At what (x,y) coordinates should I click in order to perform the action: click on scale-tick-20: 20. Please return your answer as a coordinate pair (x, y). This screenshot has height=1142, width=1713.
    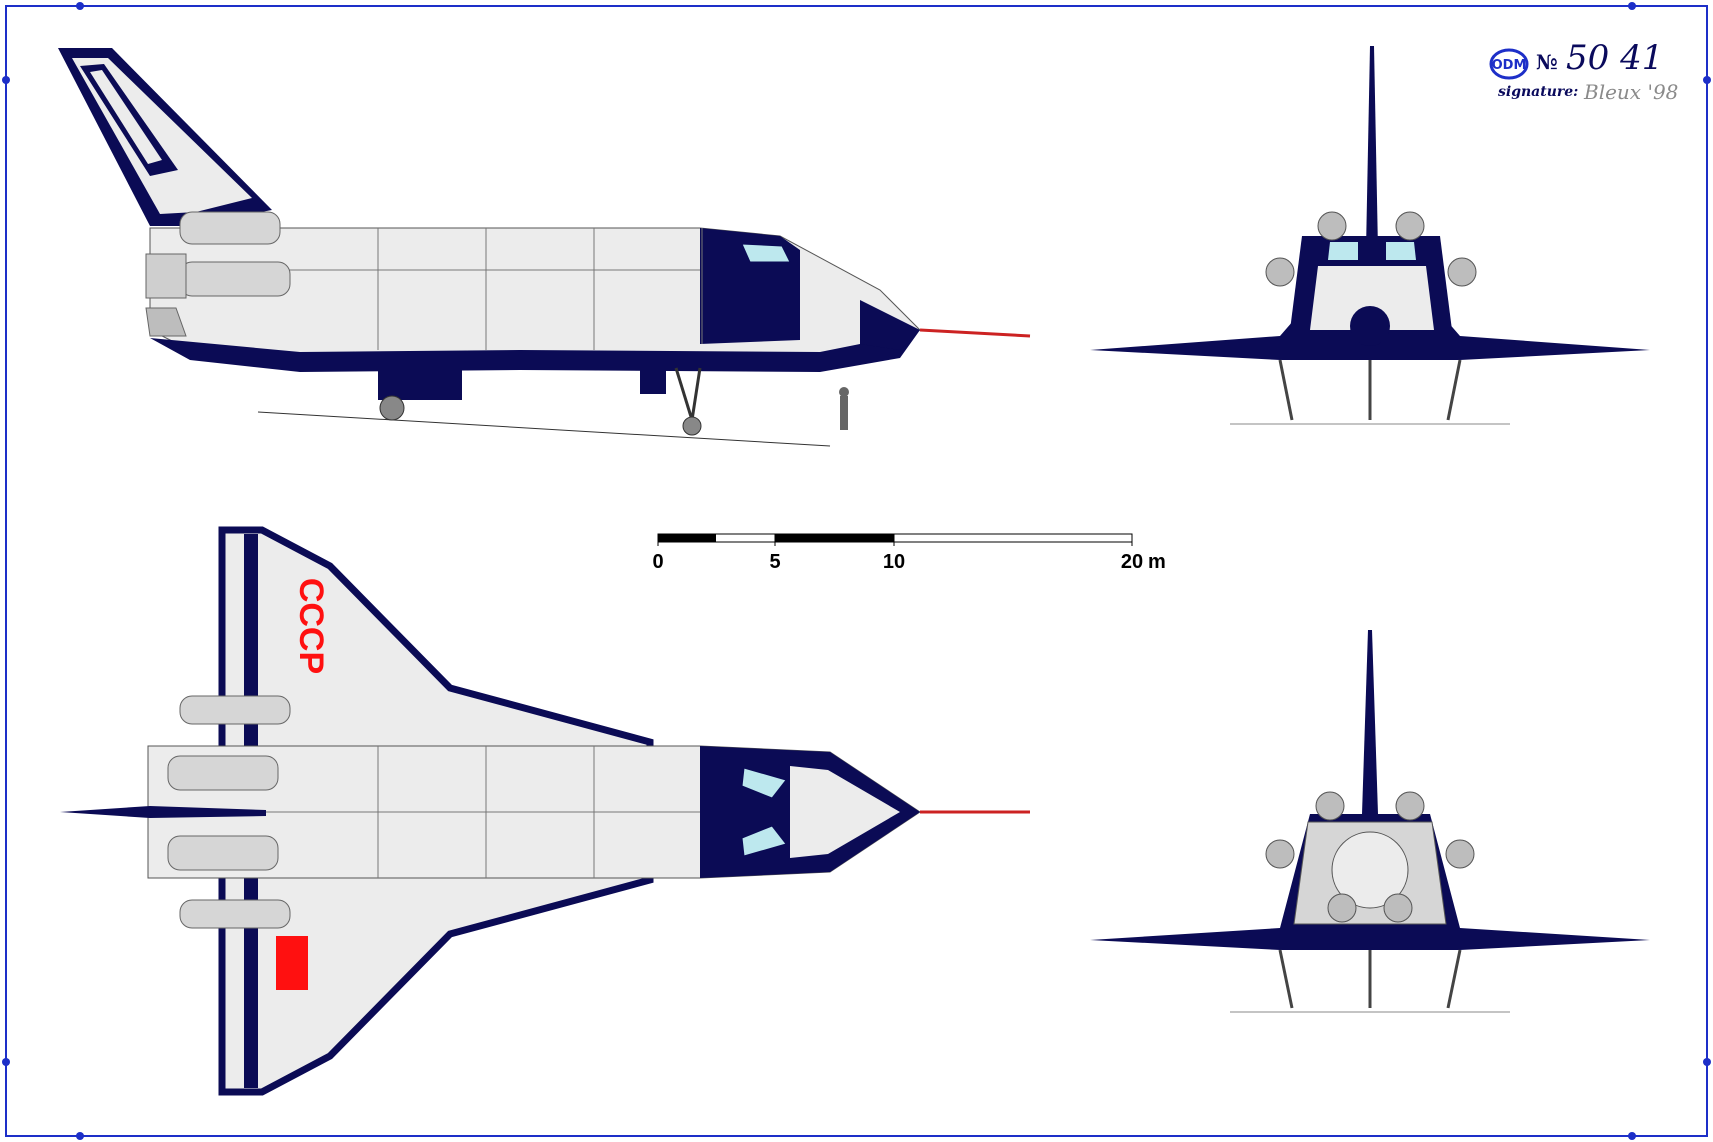
    Looking at the image, I should click on (1132, 562).